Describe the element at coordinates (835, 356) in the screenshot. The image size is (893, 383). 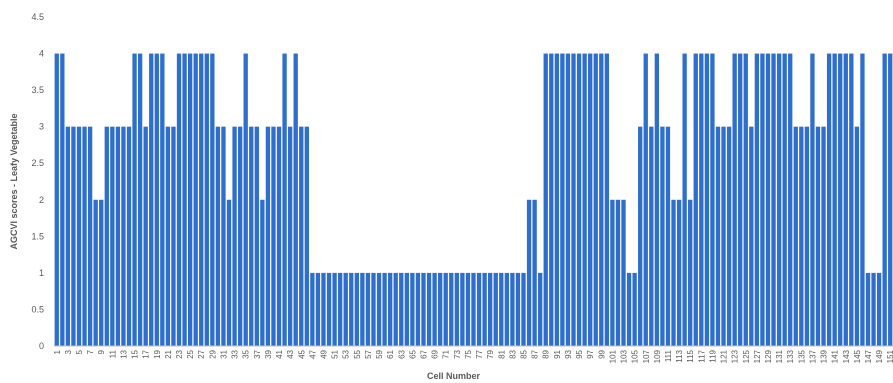
I see `x-tick-label: 141` at that location.